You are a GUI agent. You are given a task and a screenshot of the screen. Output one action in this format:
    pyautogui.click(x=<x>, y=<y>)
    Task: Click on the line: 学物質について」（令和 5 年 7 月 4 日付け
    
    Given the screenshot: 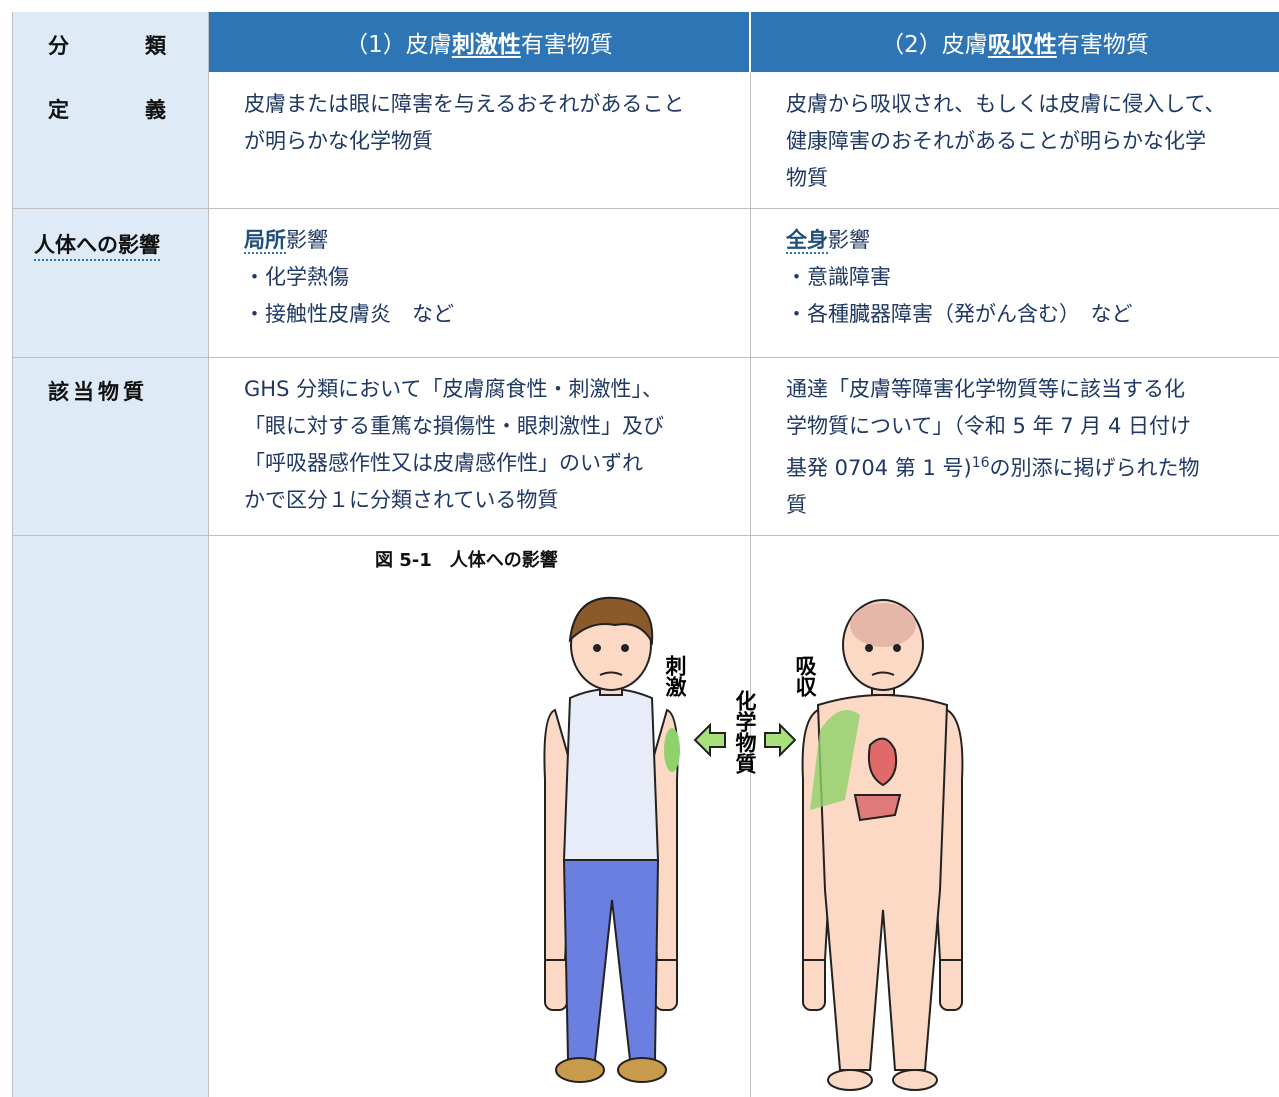 What is the action you would take?
    pyautogui.click(x=989, y=426)
    